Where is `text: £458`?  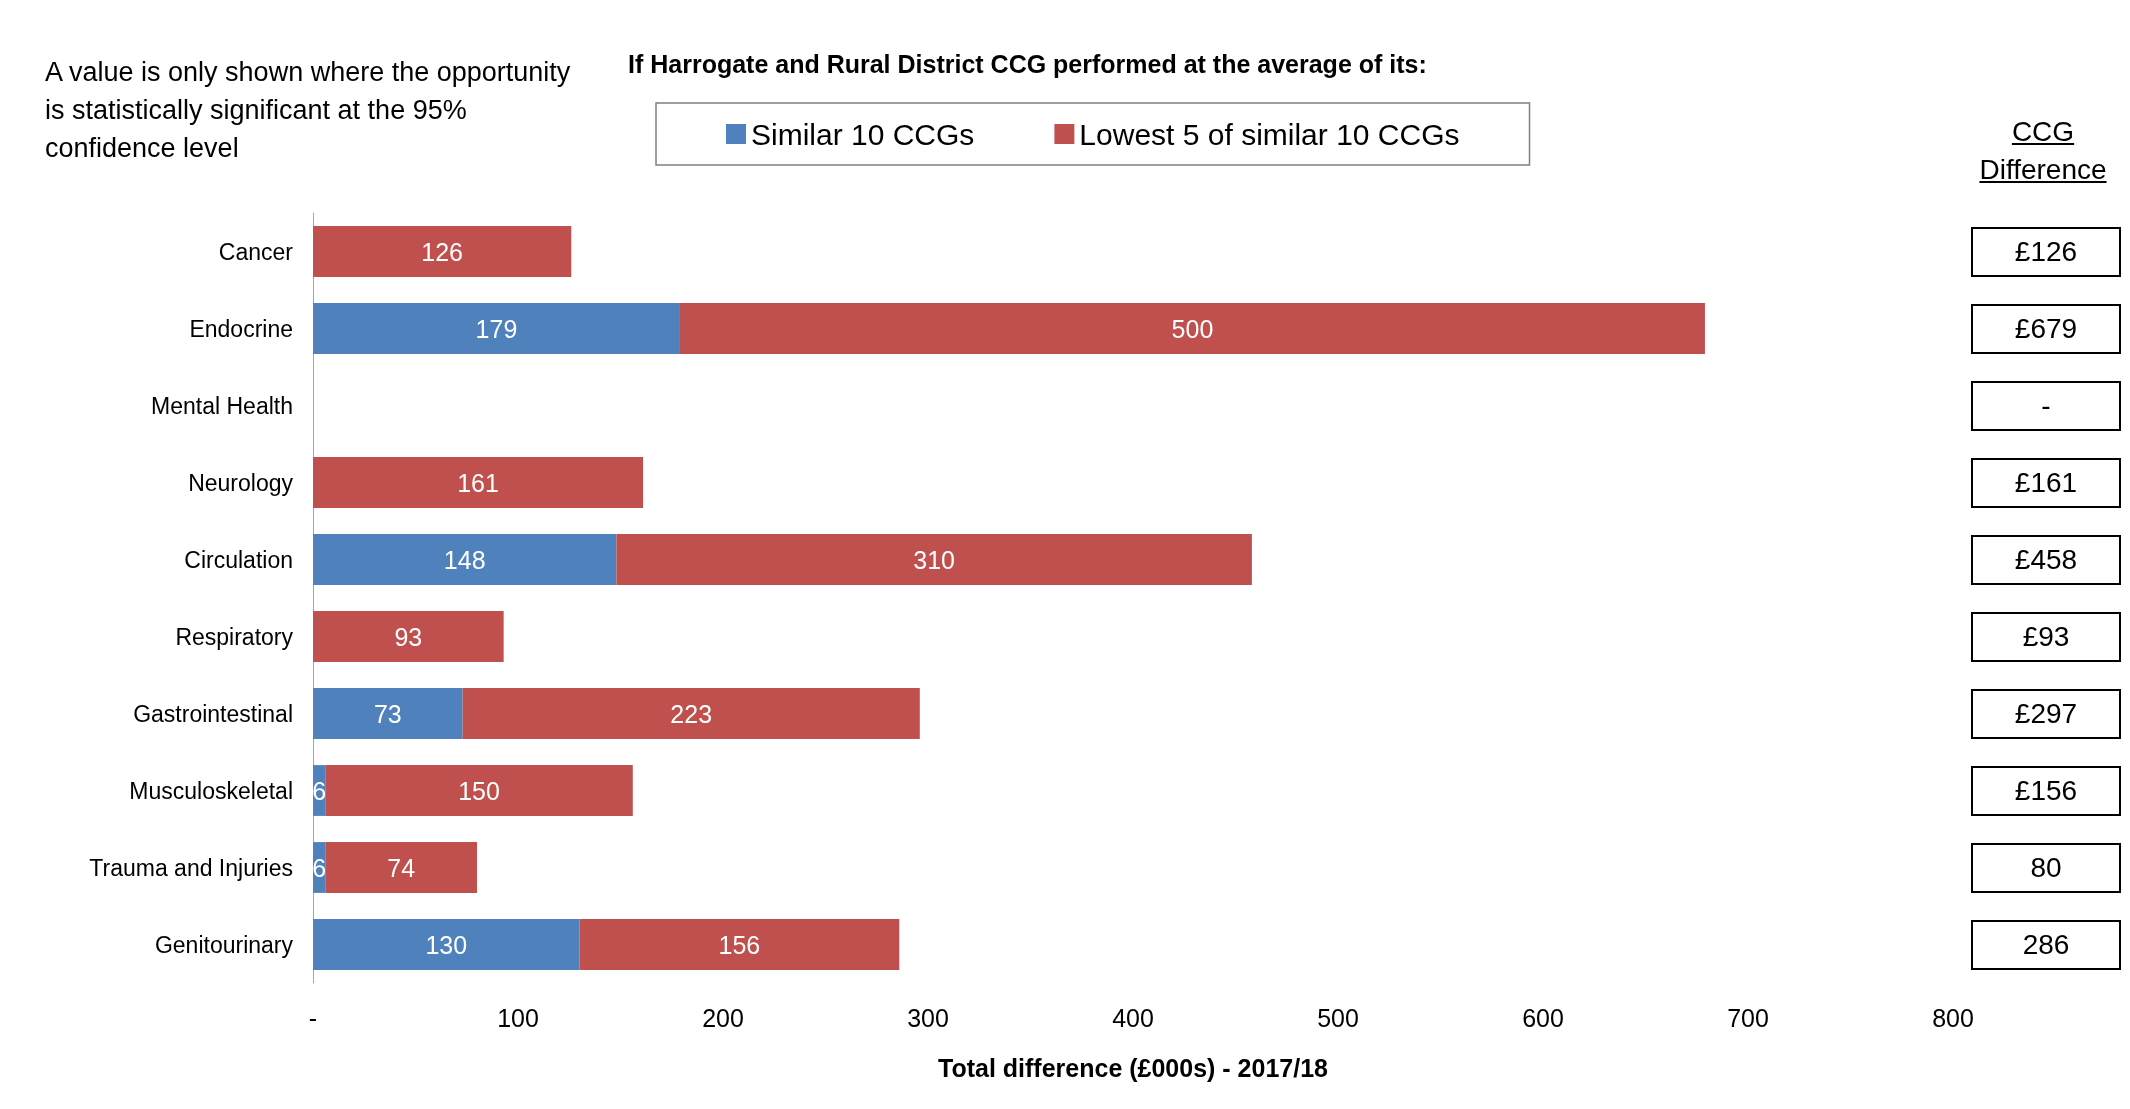
text: £458 is located at coordinates (2046, 559).